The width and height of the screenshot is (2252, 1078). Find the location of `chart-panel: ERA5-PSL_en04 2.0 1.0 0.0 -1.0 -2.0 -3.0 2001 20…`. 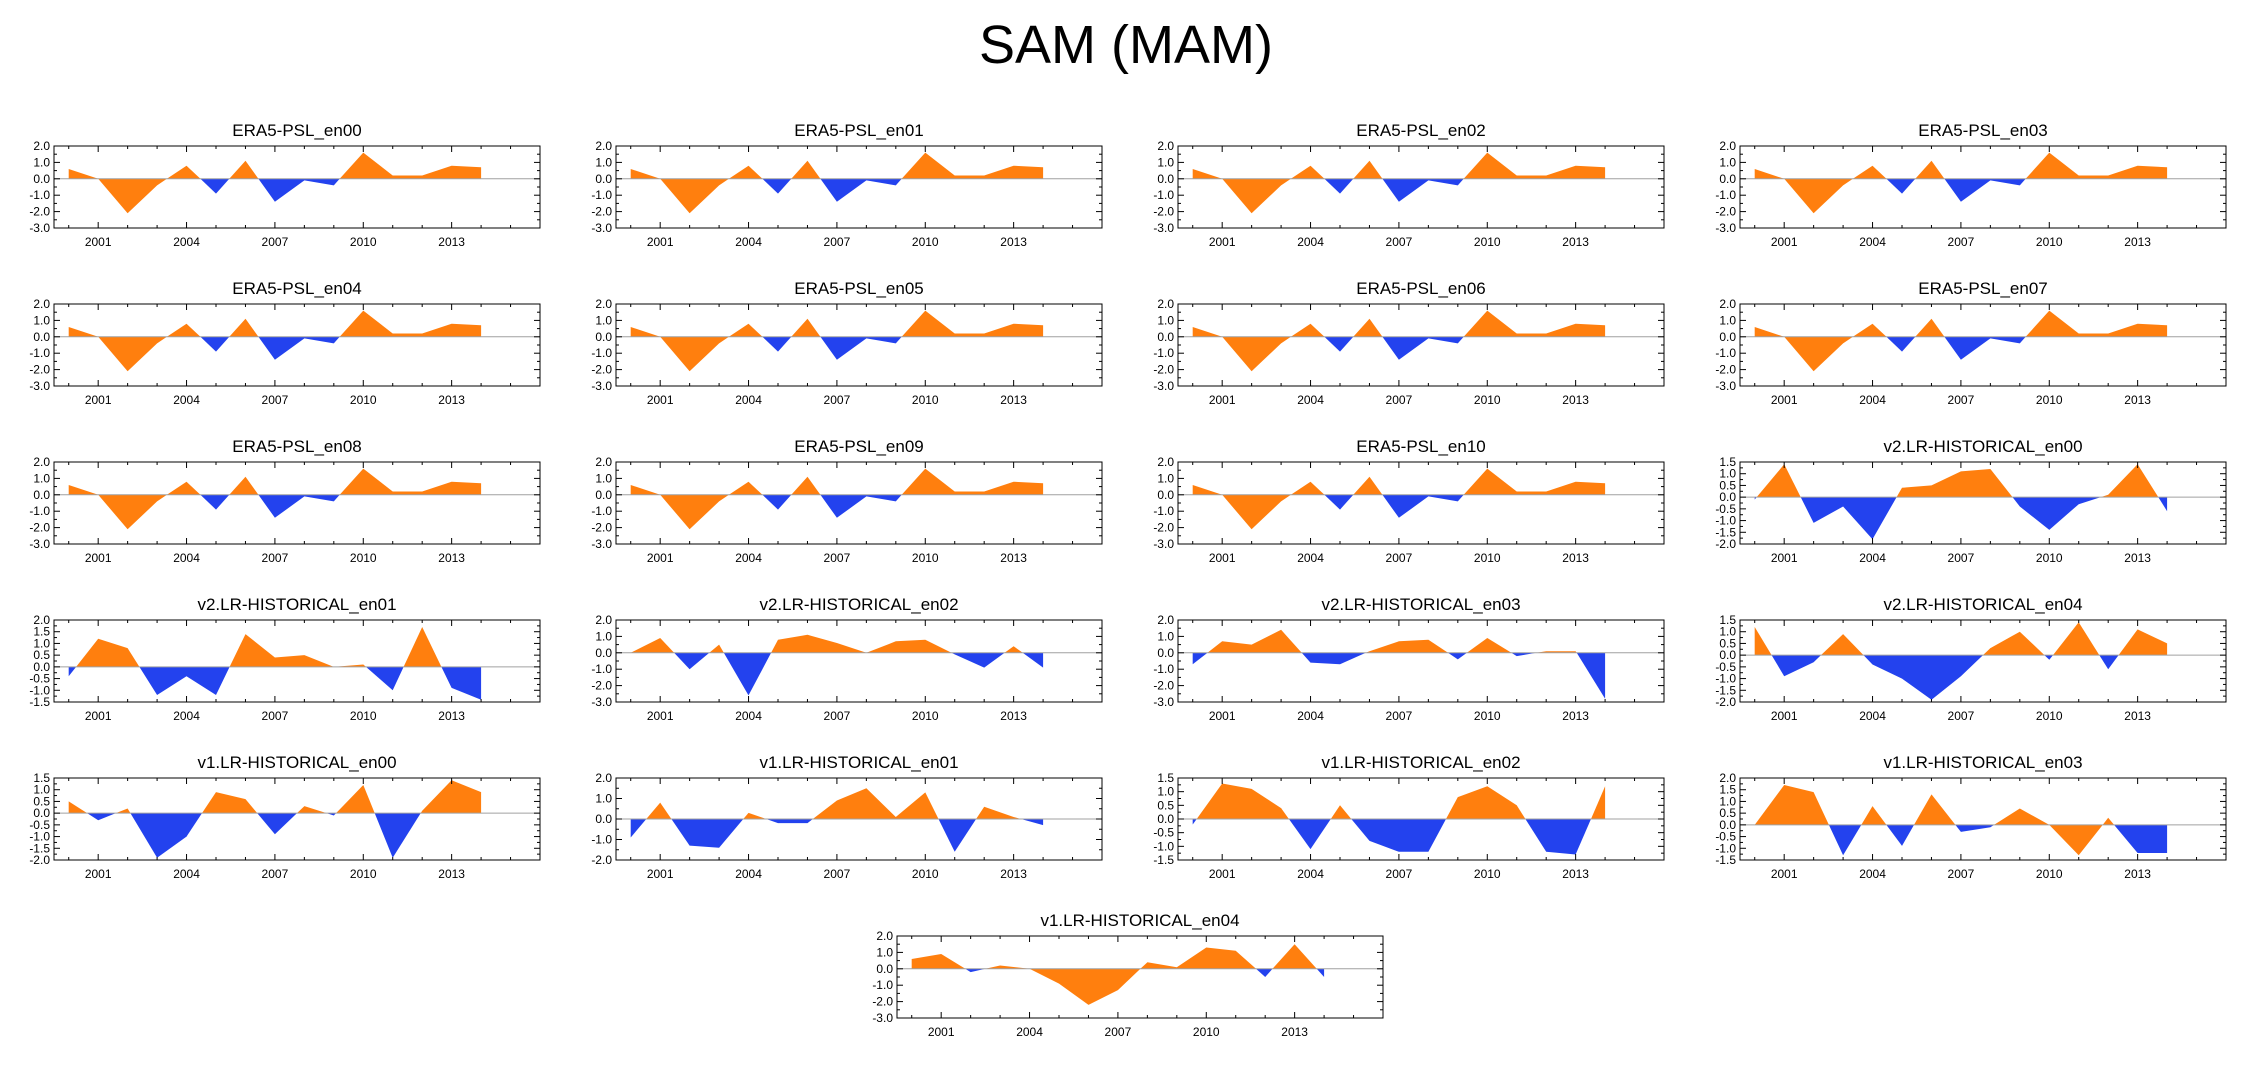

chart-panel: ERA5-PSL_en04 2.0 1.0 0.0 -1.0 -2.0 -3.0 2001 20… is located at coordinates (285, 343).